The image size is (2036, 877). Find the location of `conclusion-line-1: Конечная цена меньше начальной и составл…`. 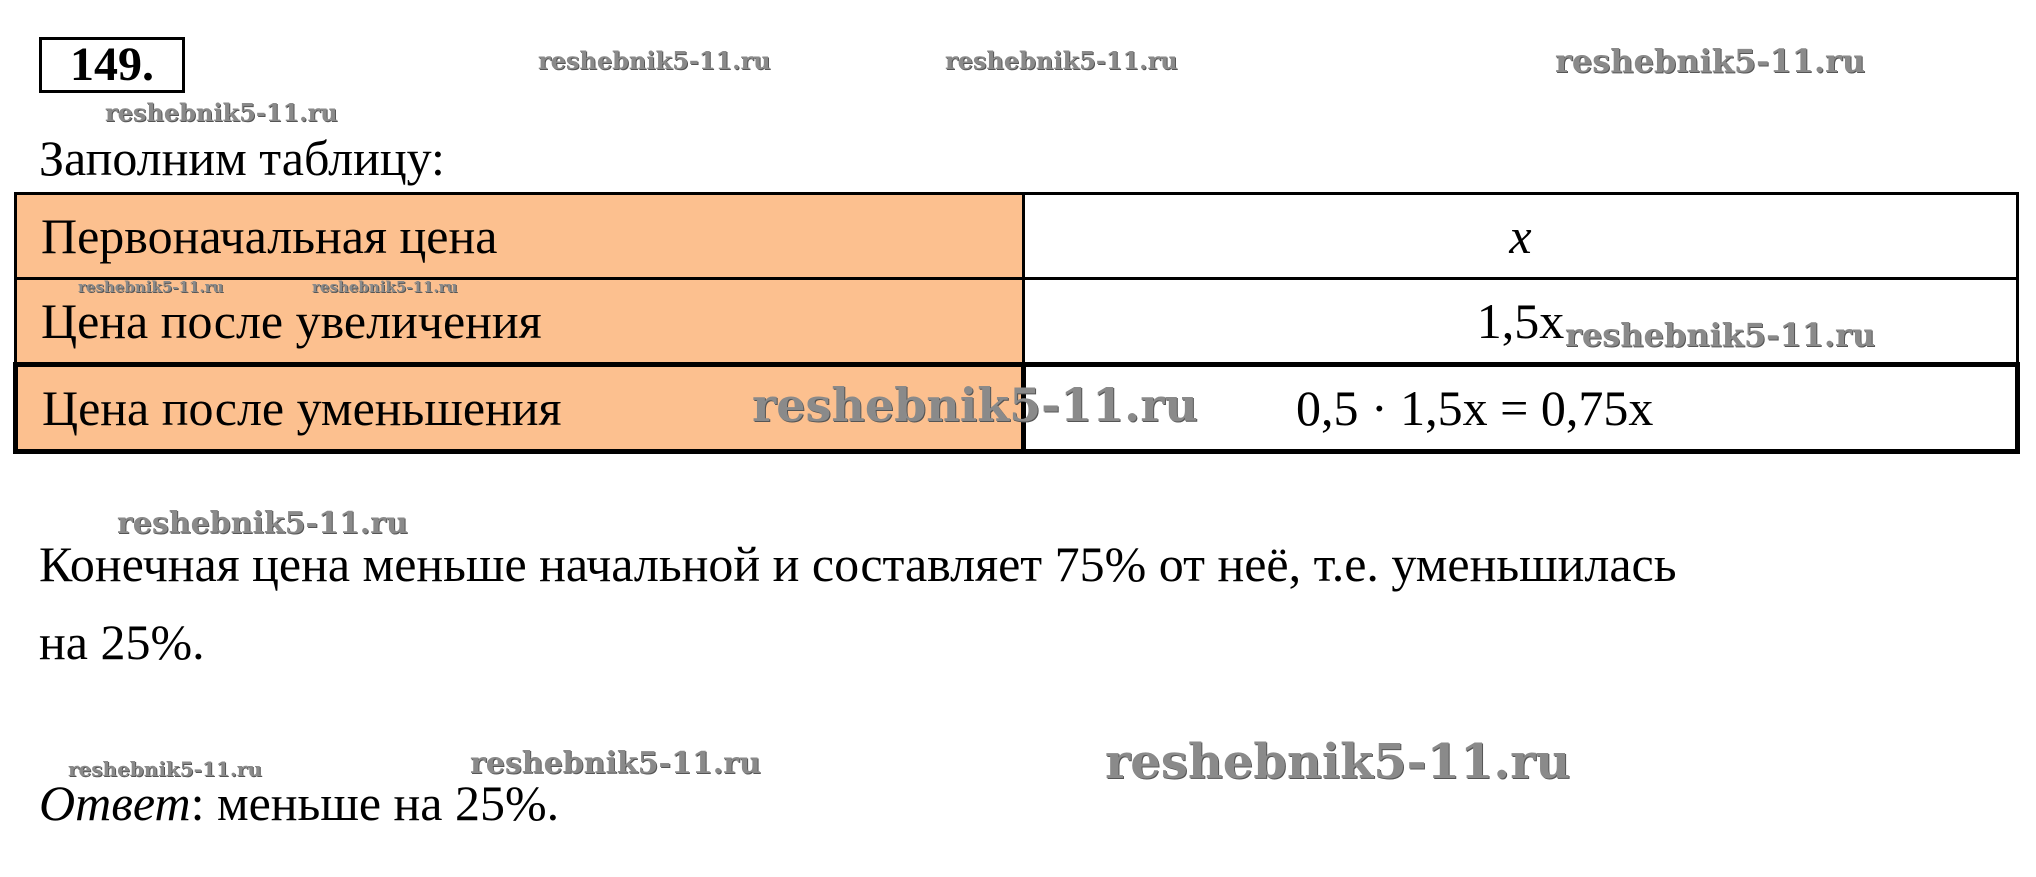

conclusion-line-1: Конечная цена меньше начальной и составл… is located at coordinates (858, 564).